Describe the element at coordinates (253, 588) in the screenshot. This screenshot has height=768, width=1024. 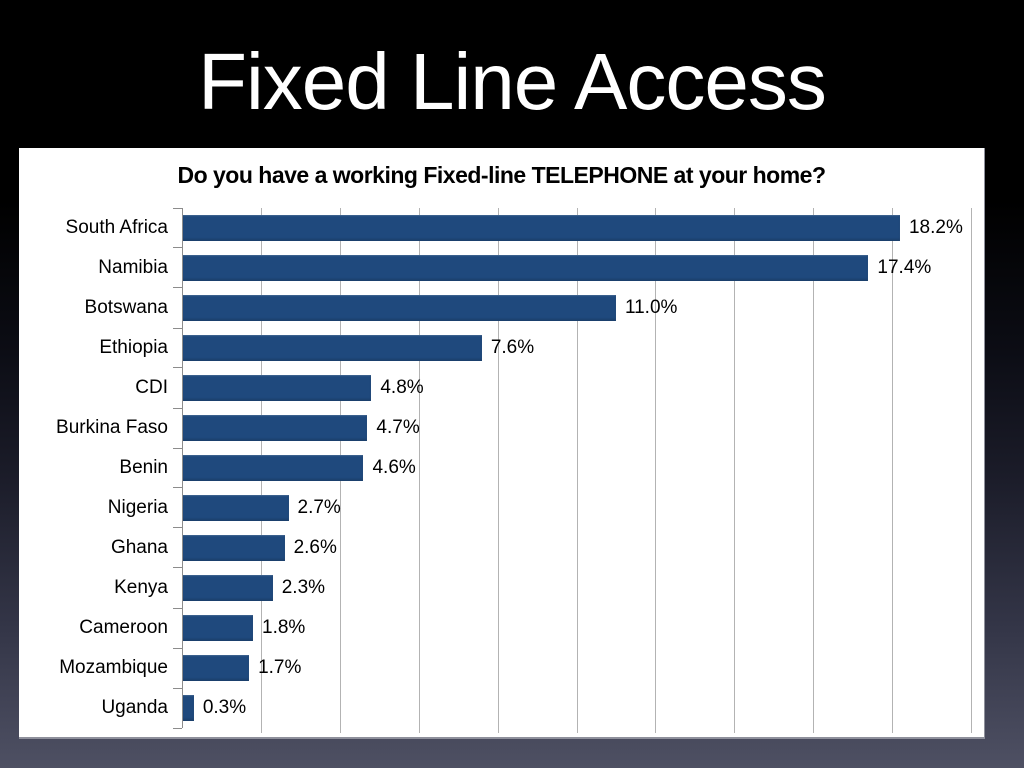
I see `bar: 2.3%` at that location.